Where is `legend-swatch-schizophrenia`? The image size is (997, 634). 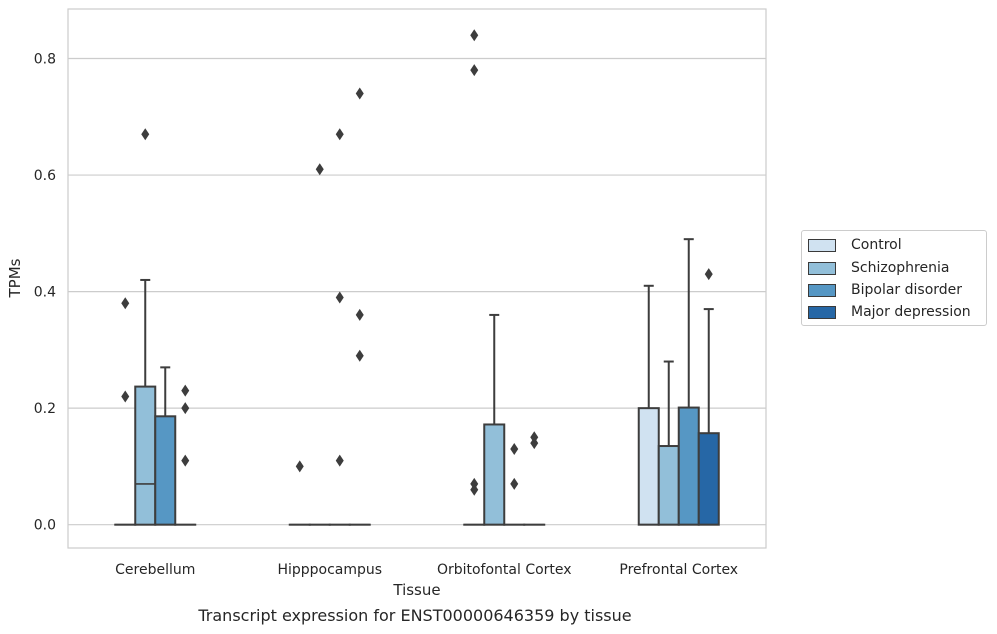 legend-swatch-schizophrenia is located at coordinates (822, 268).